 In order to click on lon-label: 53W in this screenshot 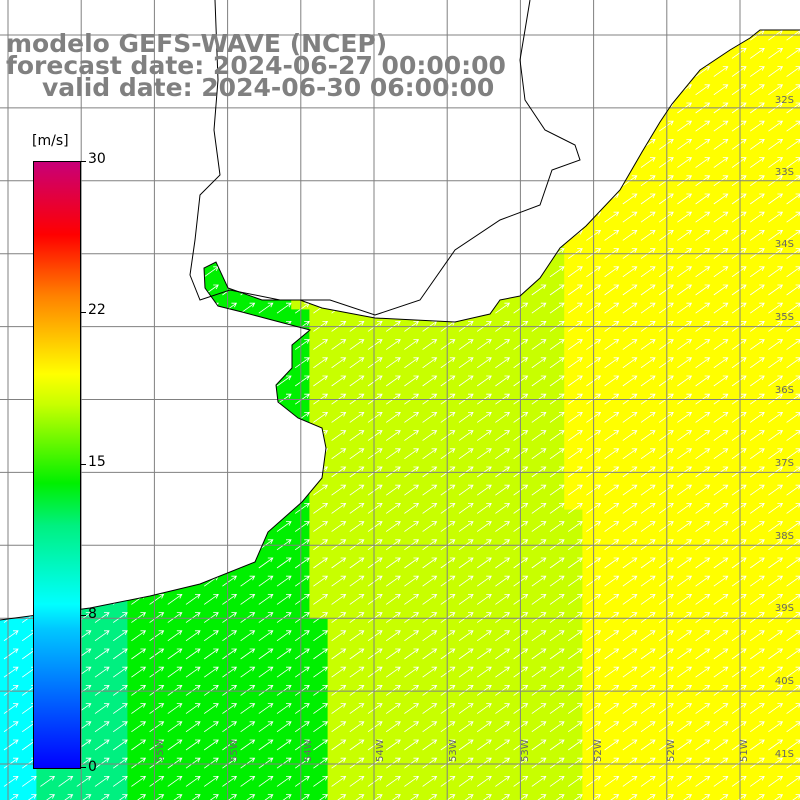, I will do `click(453, 750)`.